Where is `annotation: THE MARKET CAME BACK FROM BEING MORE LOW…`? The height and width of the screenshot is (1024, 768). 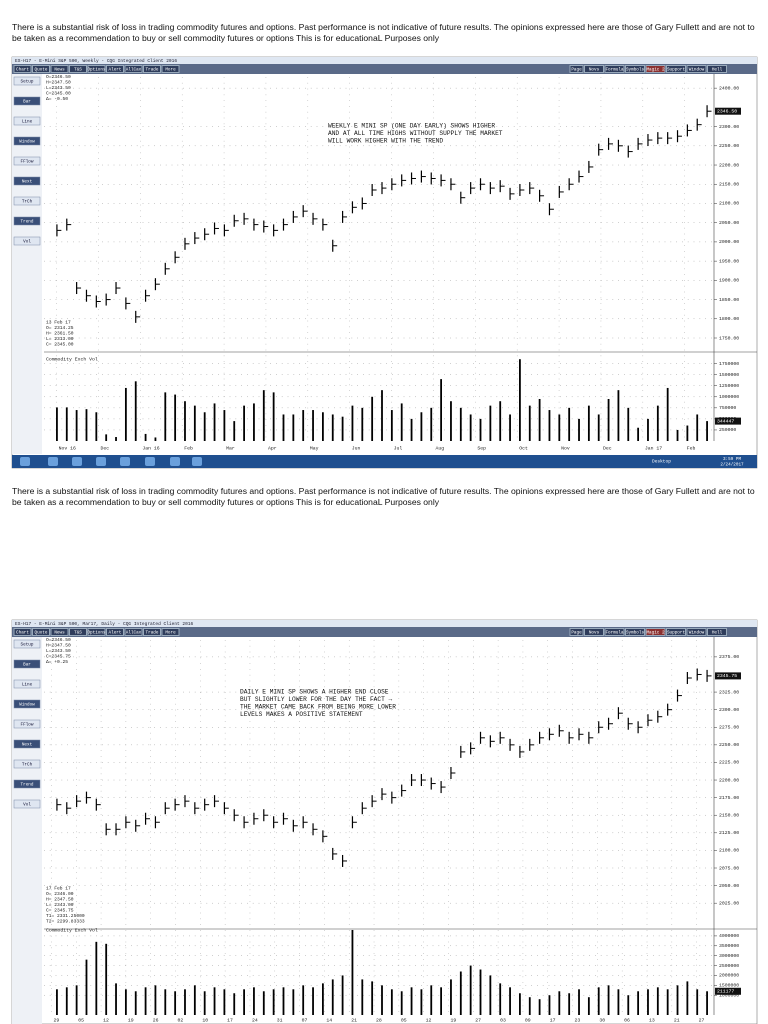 annotation: THE MARKET CAME BACK FROM BEING MORE LOW… is located at coordinates (318, 707).